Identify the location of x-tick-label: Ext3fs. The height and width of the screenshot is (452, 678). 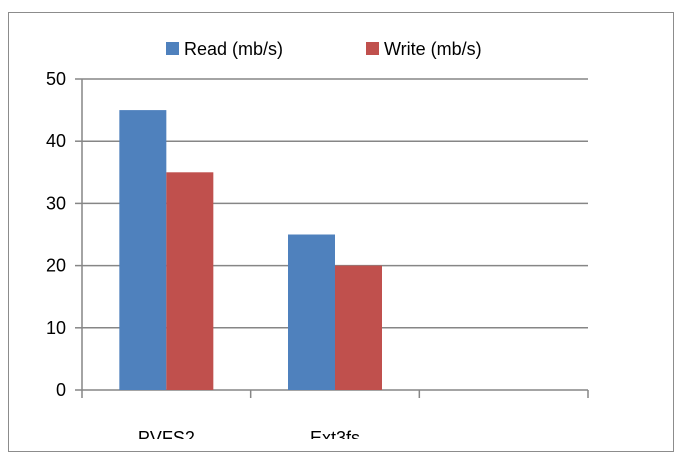
(335, 433).